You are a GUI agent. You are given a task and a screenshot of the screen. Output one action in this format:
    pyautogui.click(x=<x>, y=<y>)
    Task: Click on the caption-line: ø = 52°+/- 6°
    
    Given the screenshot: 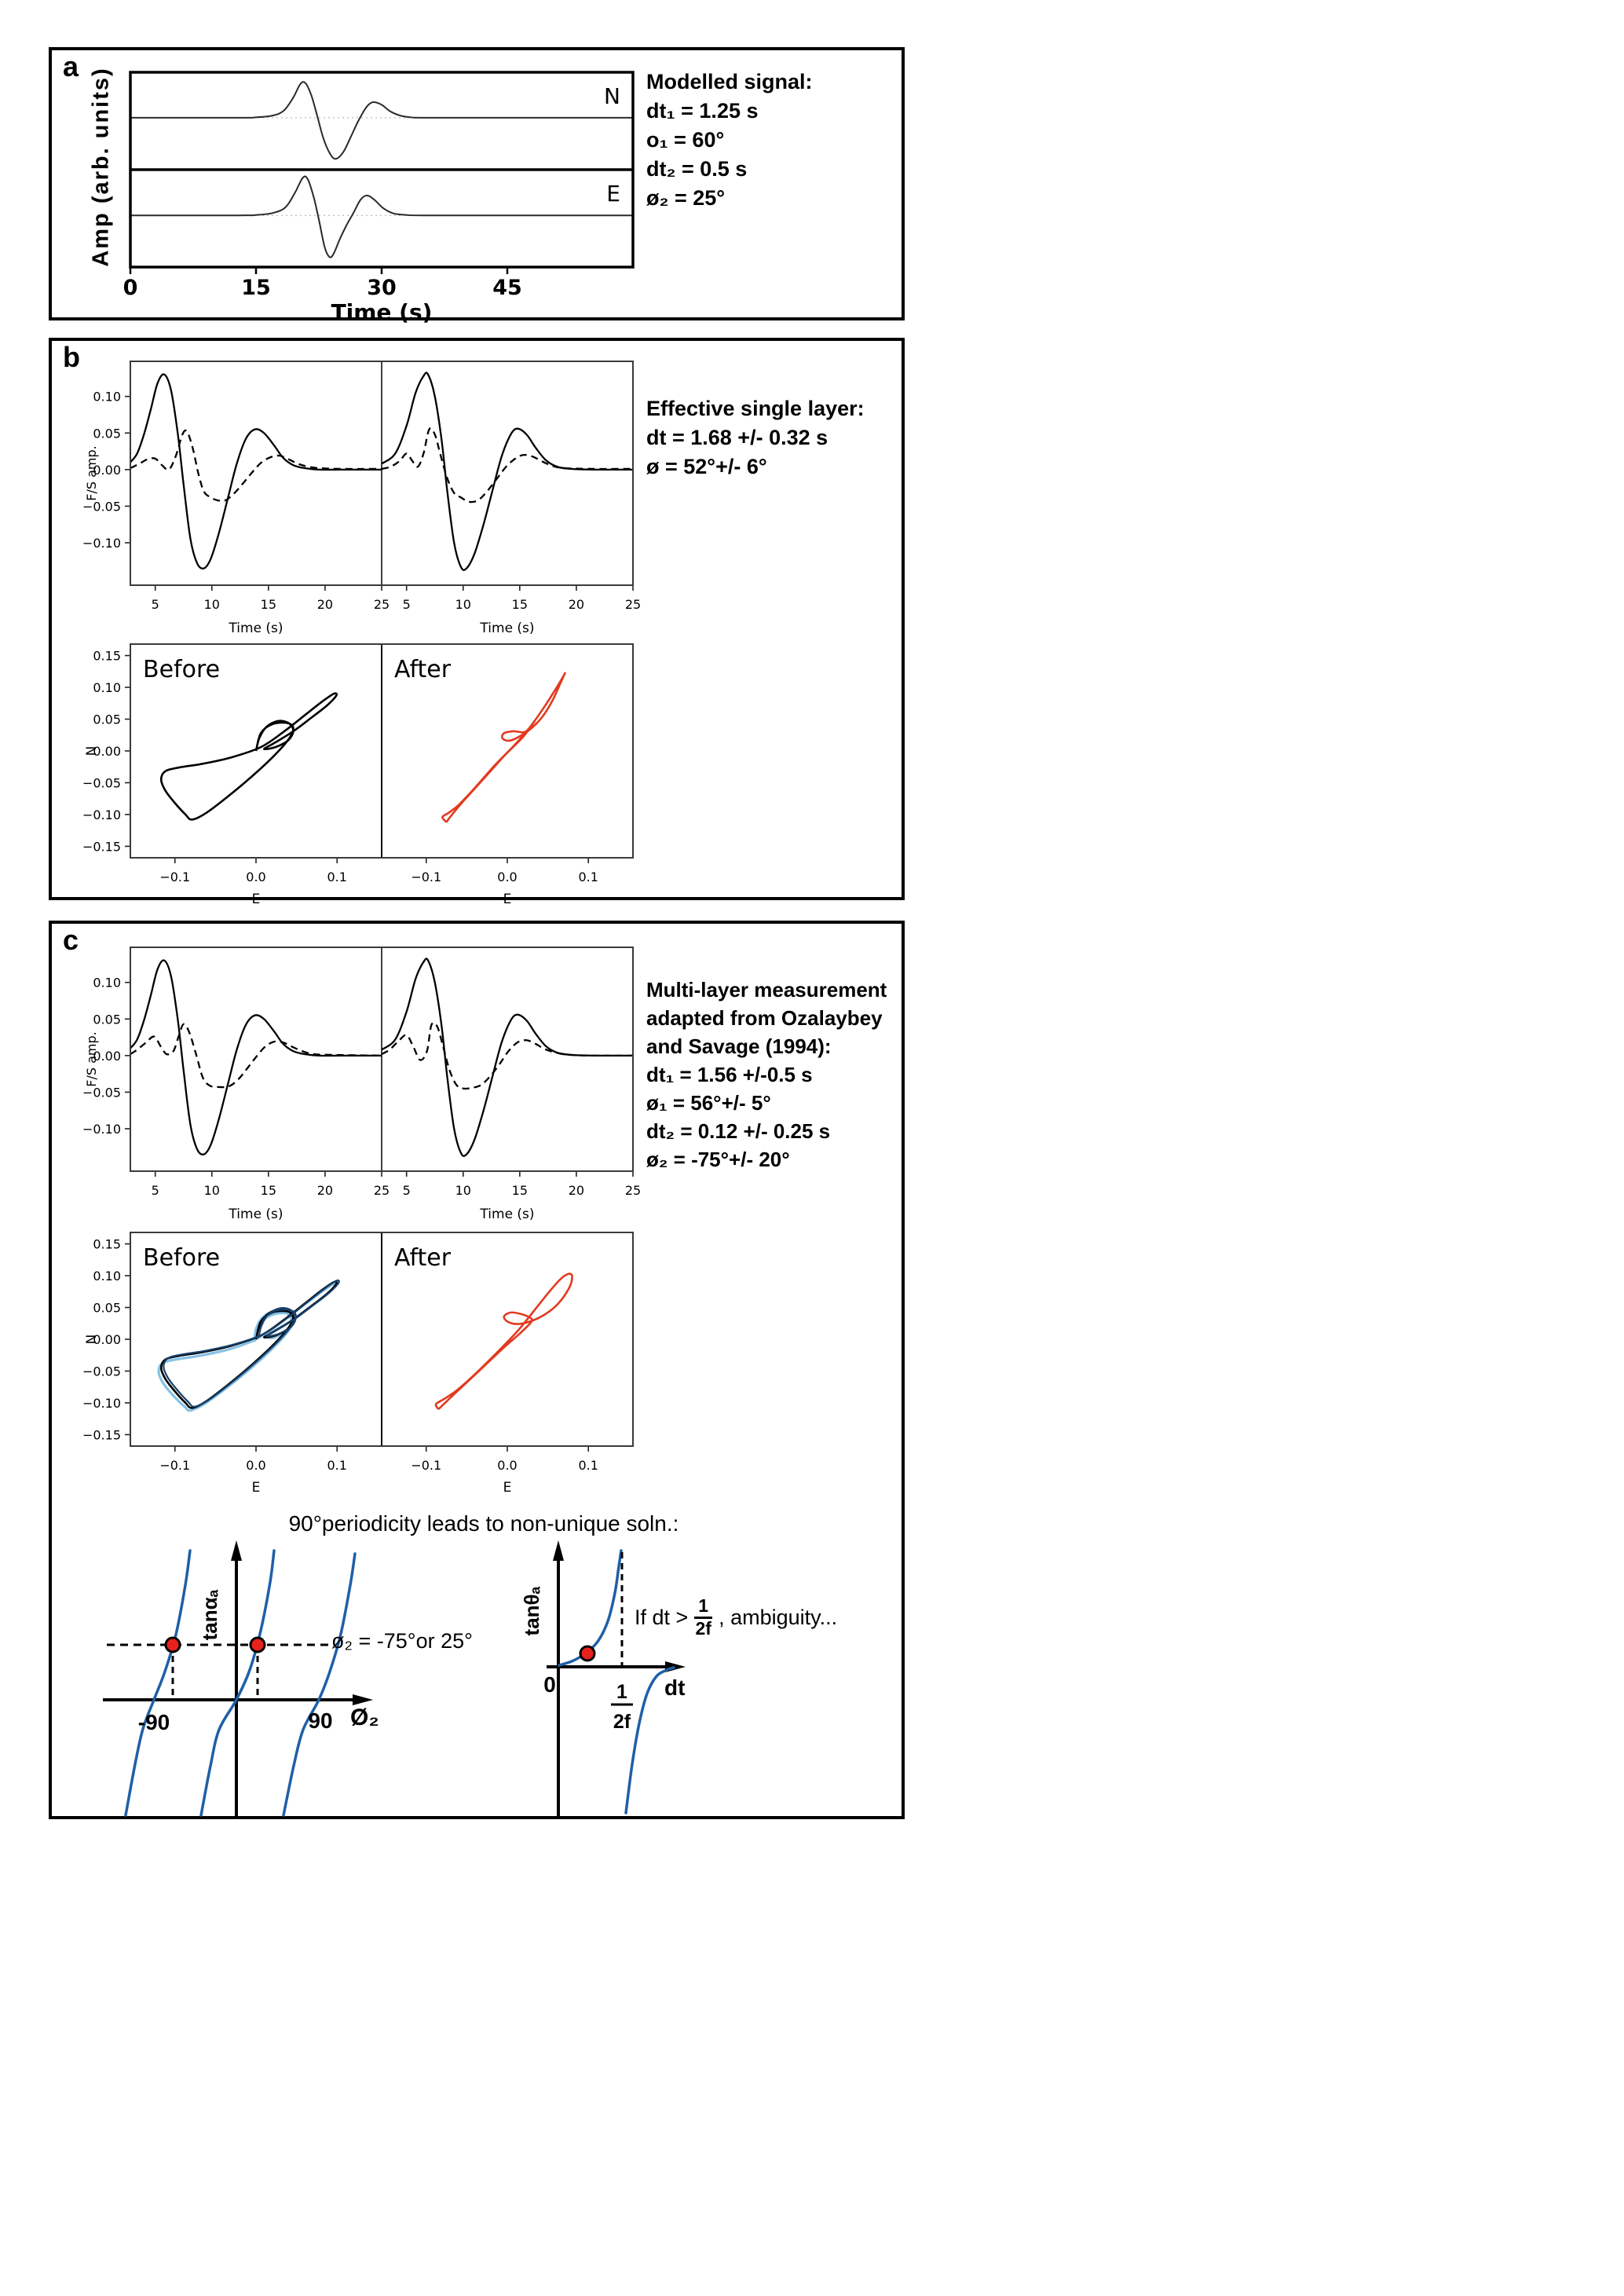 What is the action you would take?
    pyautogui.click(x=706, y=466)
    